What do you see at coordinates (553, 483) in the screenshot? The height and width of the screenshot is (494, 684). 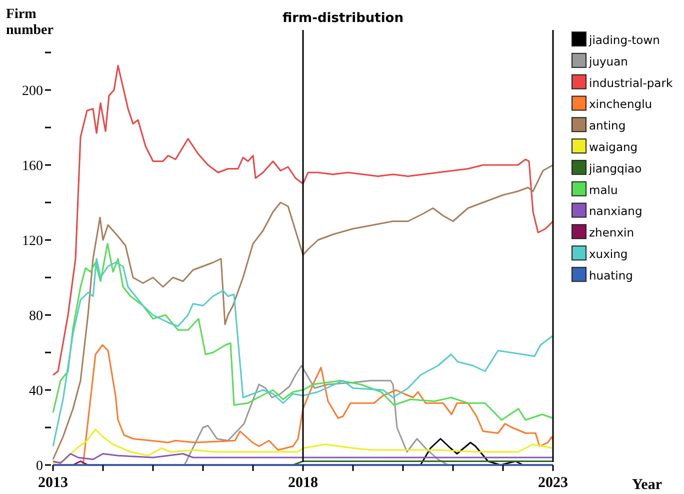 I see `x-tick-label: 2023` at bounding box center [553, 483].